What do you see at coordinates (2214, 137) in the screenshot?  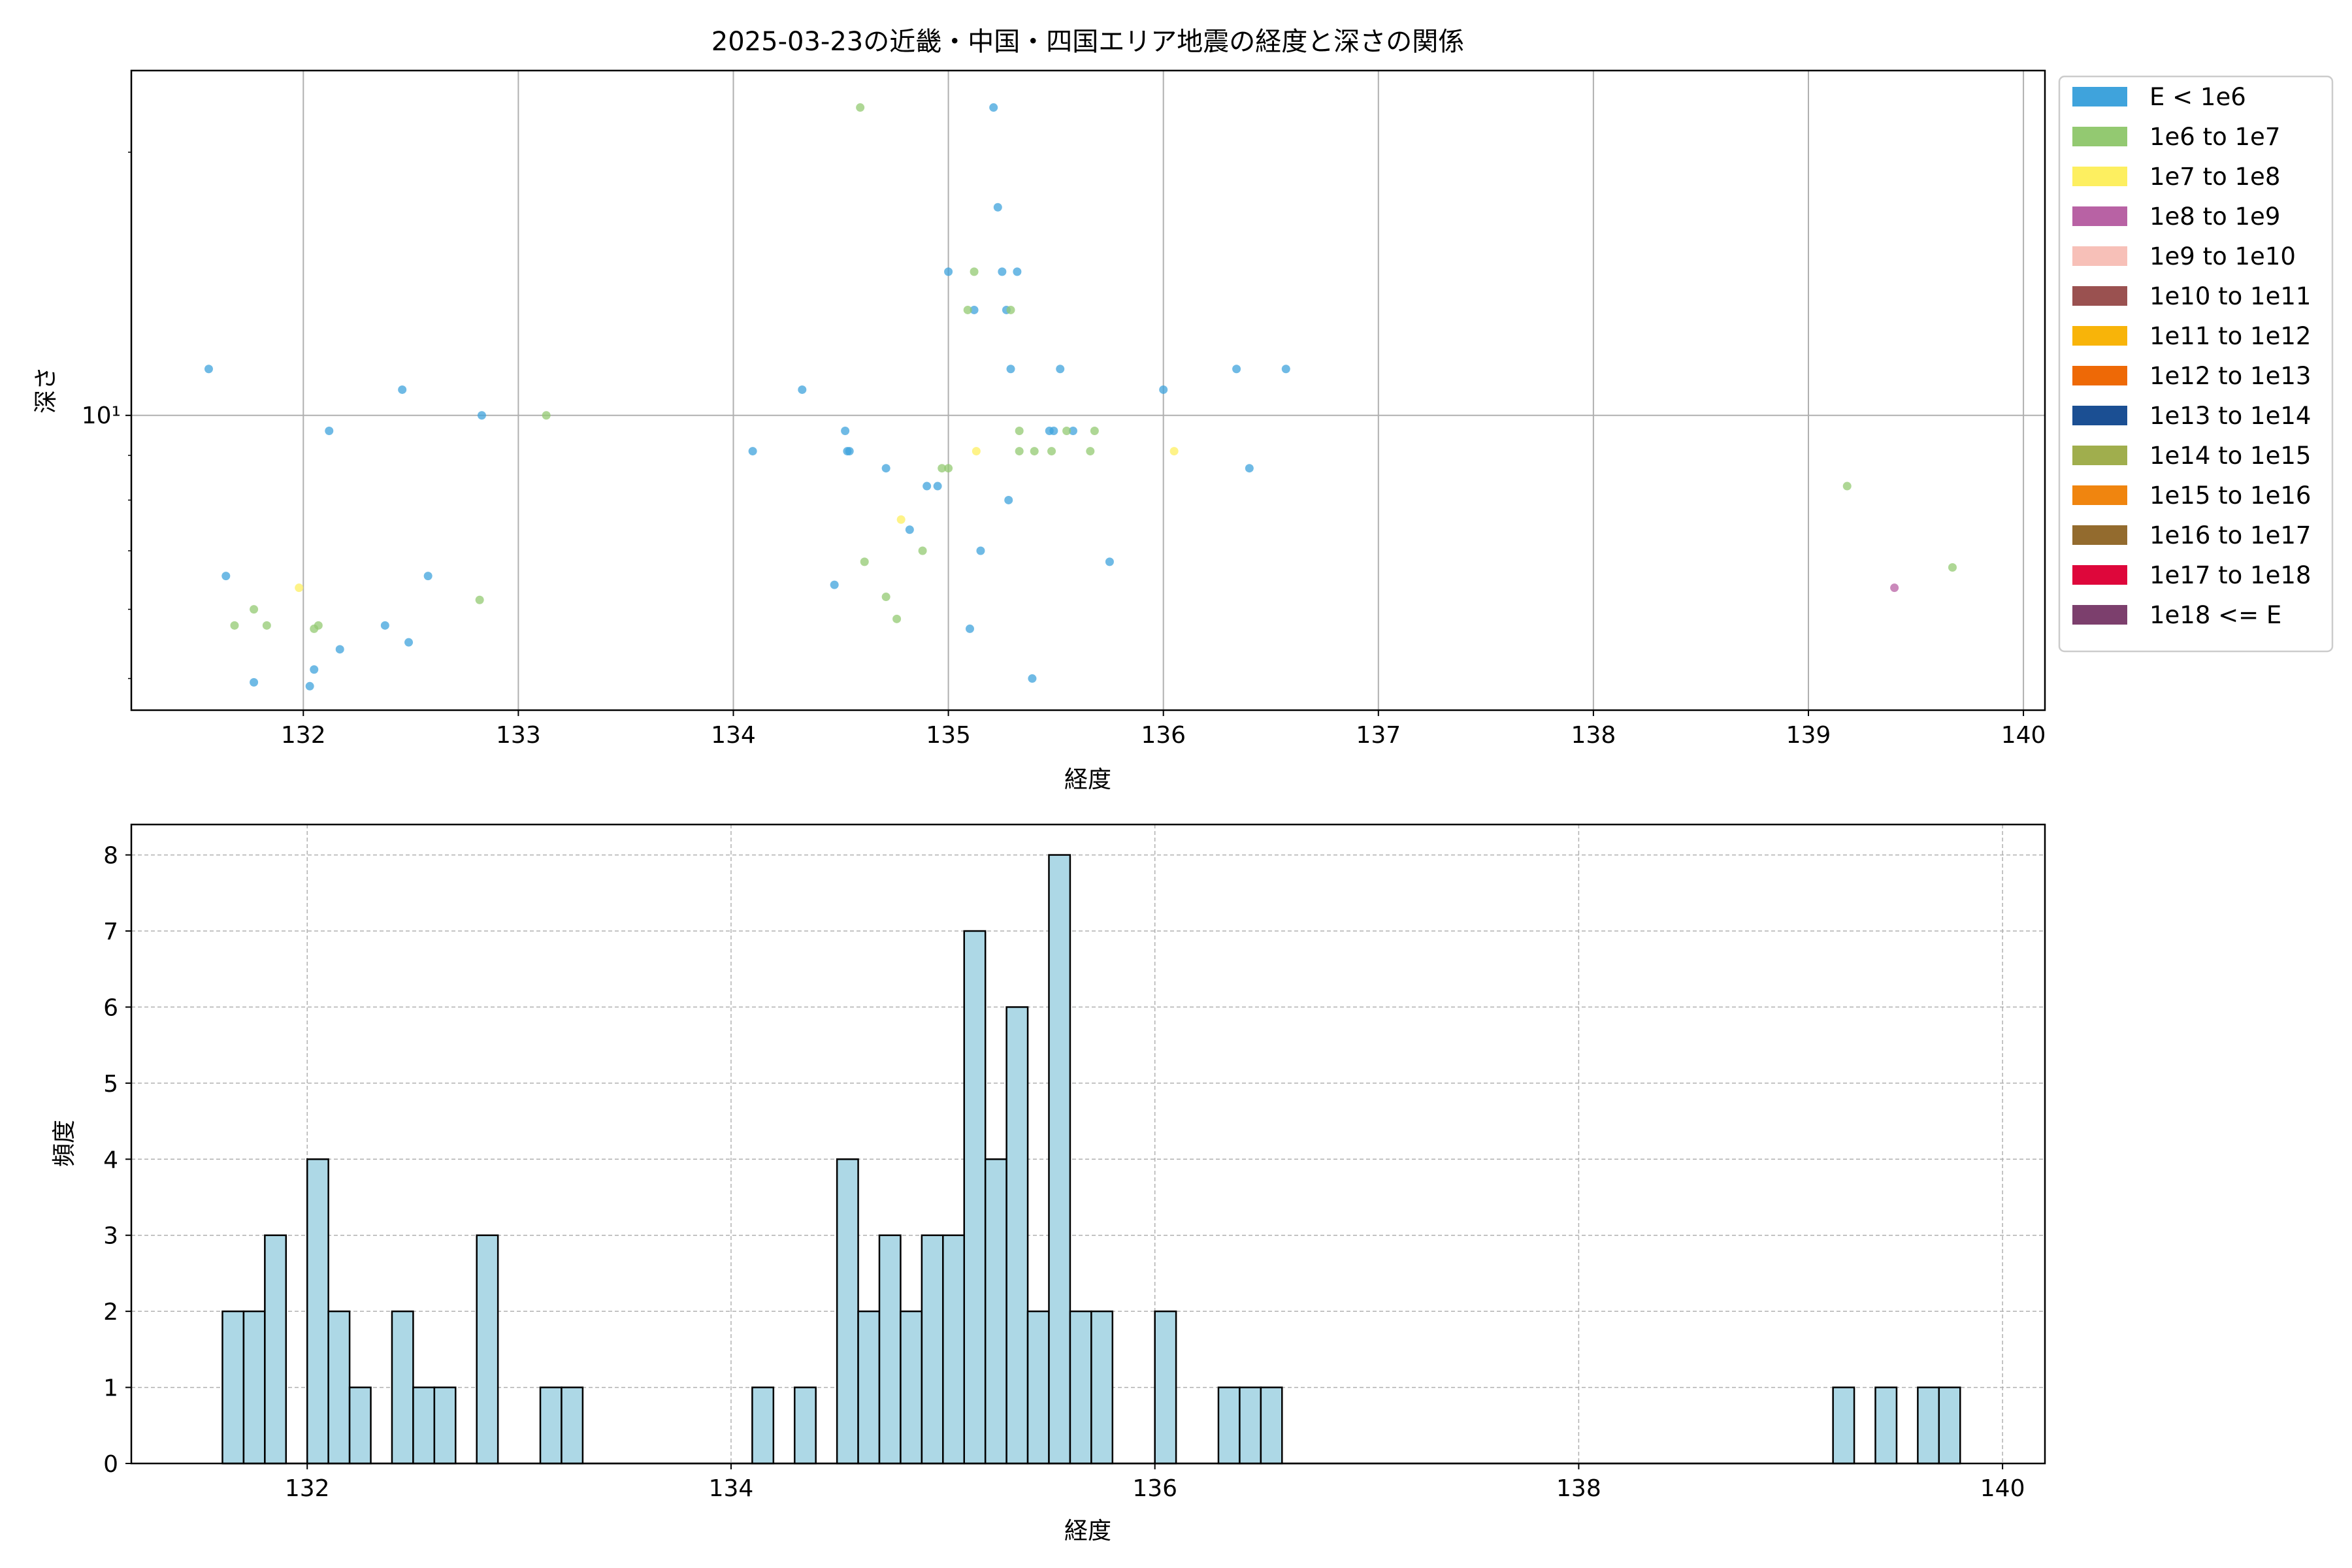 I see `legend-label: 1e6 to 1e7` at bounding box center [2214, 137].